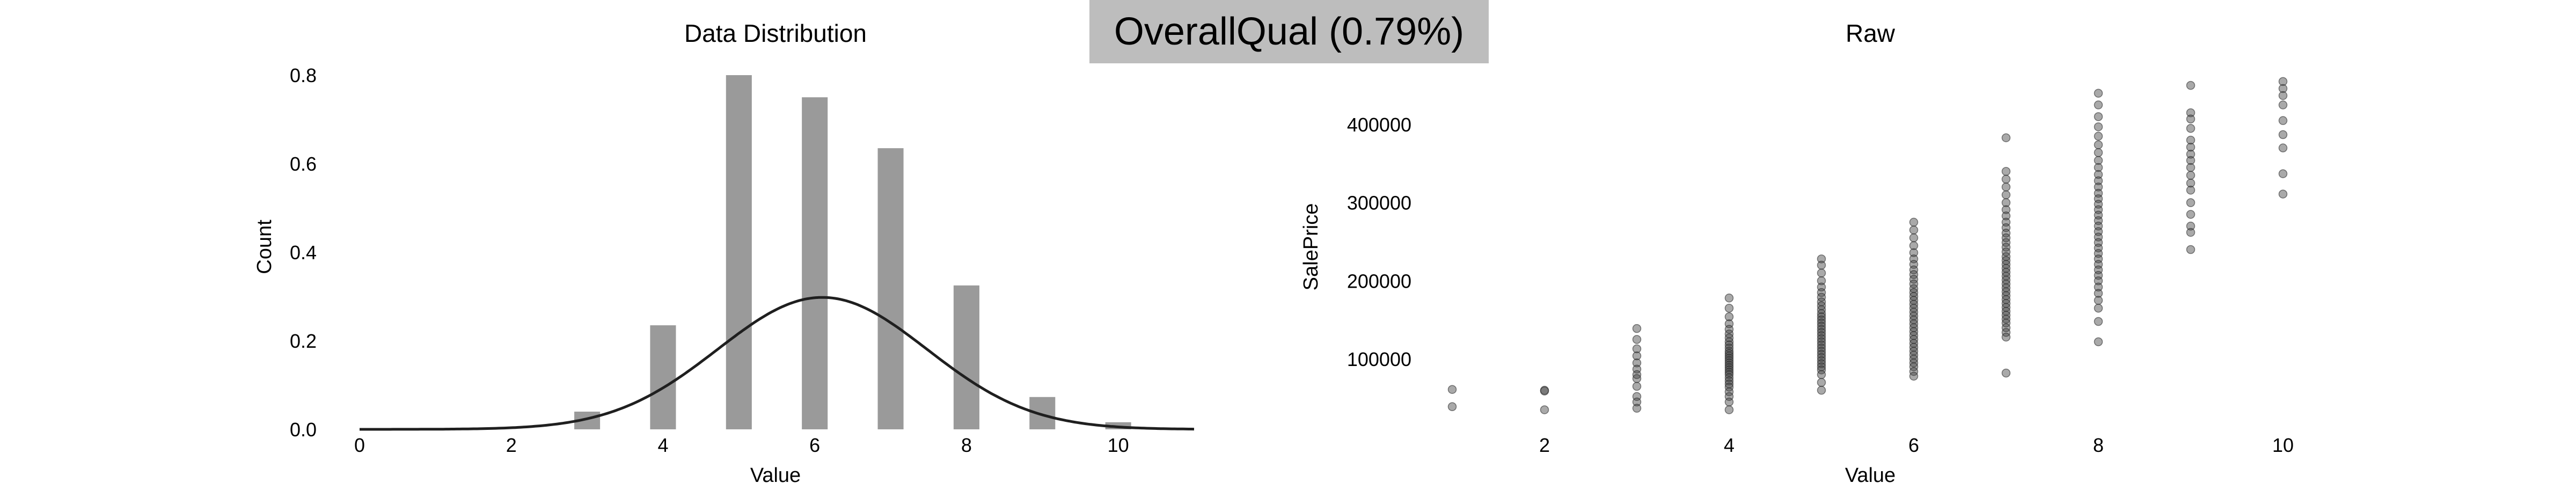  I want to click on distribution-y-tick-label: 0.4, so click(303, 252).